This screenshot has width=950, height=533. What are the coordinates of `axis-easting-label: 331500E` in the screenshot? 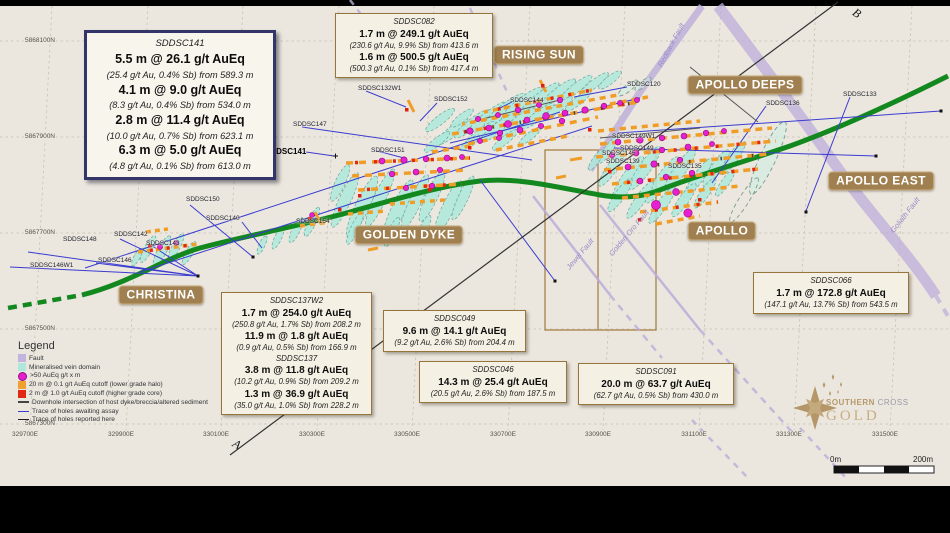 It's located at (885, 434).